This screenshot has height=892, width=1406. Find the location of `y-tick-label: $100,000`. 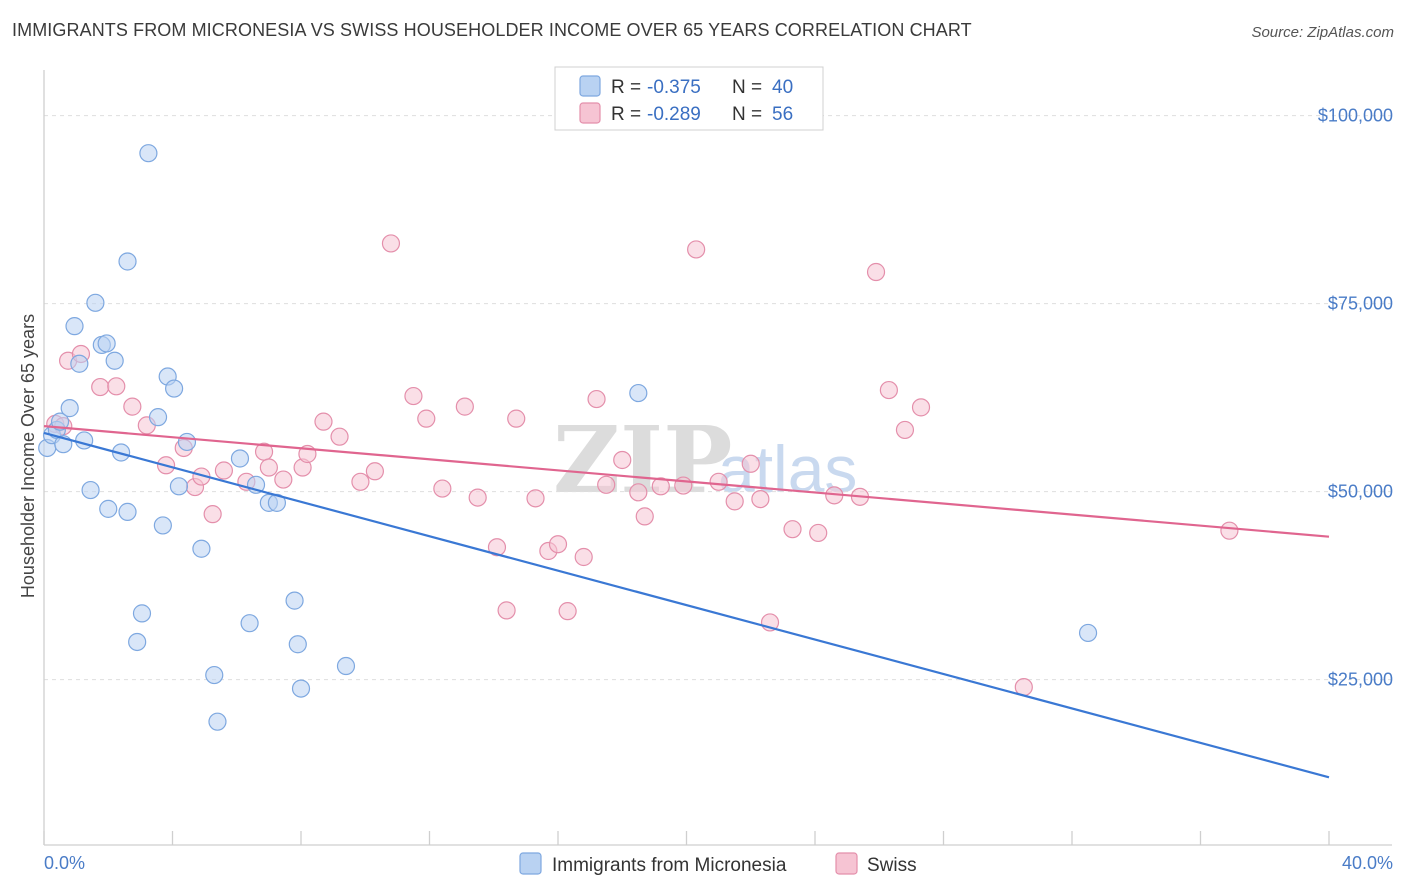

y-tick-label: $100,000 is located at coordinates (1355, 116).